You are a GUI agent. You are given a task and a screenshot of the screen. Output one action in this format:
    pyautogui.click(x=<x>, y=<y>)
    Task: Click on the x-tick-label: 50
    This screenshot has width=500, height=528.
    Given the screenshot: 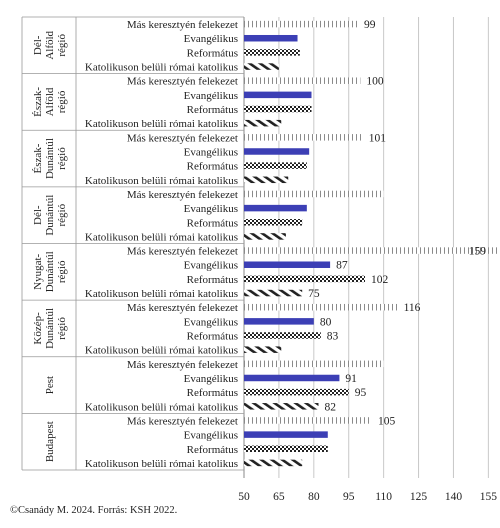 What is the action you would take?
    pyautogui.click(x=244, y=497)
    